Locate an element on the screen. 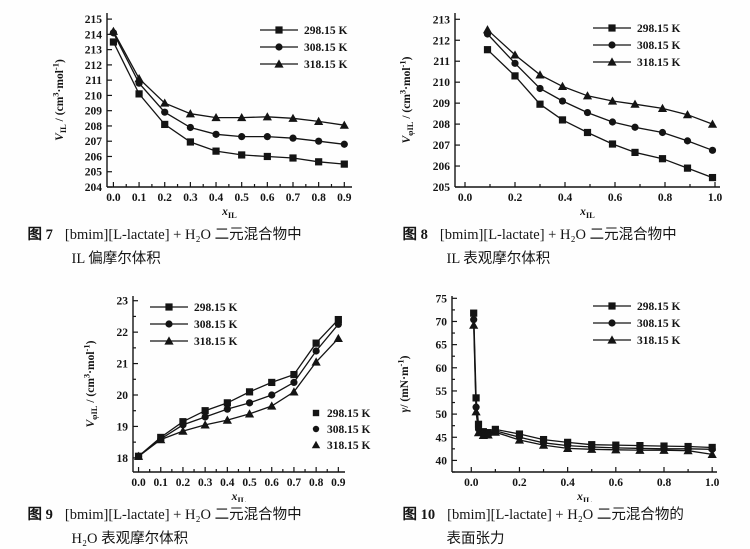 The image size is (750, 549). fig7-xlabel: xIL is located at coordinates (229, 213).